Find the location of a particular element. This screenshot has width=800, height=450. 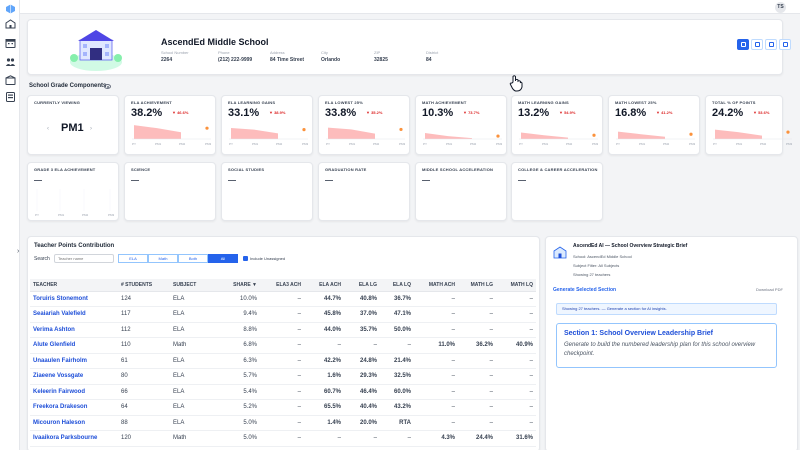

user-avatar: TS is located at coordinates (780, 7).